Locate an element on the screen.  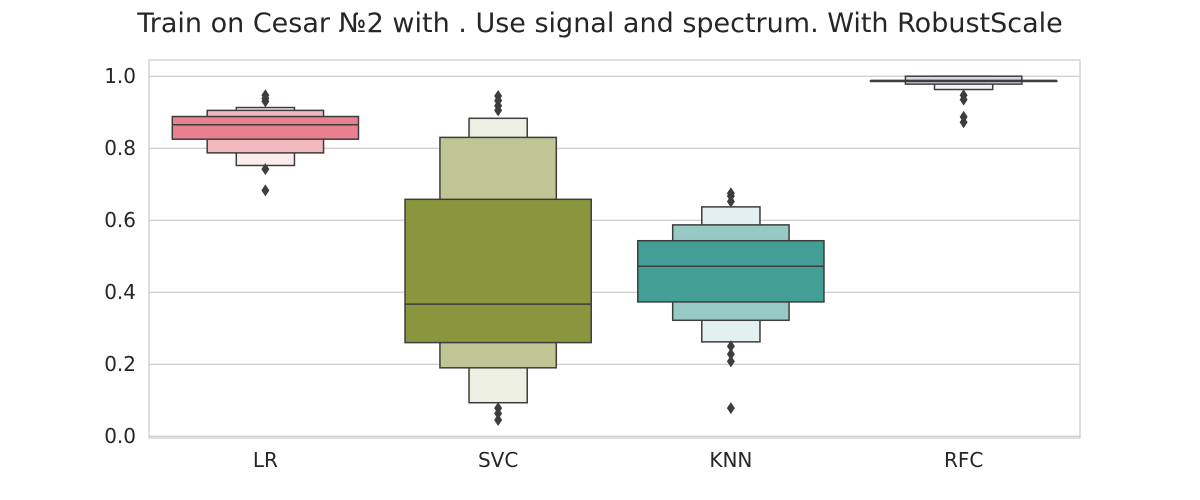
y-axis-tick-labels: 0.0 0.2 0.4 0.6 0.8 1.0 is located at coordinates (120, 256).